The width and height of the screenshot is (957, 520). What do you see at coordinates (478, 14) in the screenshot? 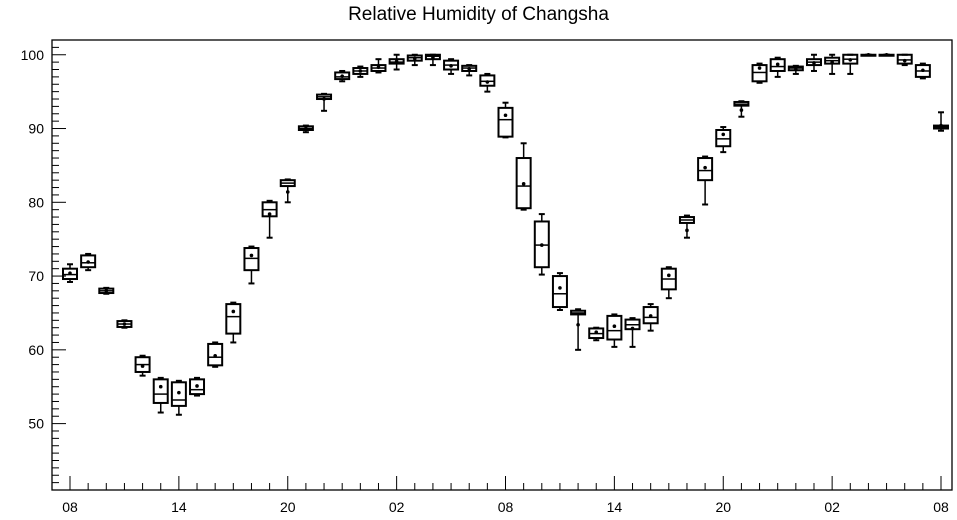
I see `chart-title: Relative Humidity of Changsha` at bounding box center [478, 14].